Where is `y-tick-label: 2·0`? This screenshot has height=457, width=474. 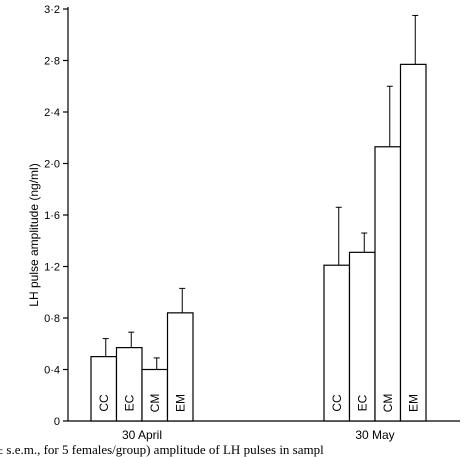
y-tick-label: 2·0 is located at coordinates (52, 165).